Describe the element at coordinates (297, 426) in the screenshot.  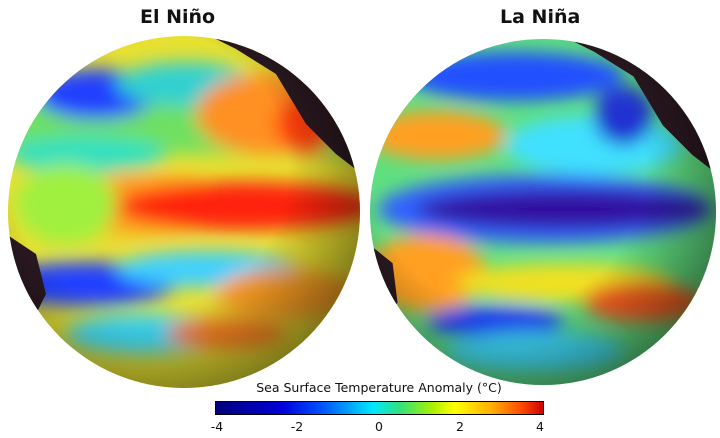
I see `colorbar-tick: -2` at that location.